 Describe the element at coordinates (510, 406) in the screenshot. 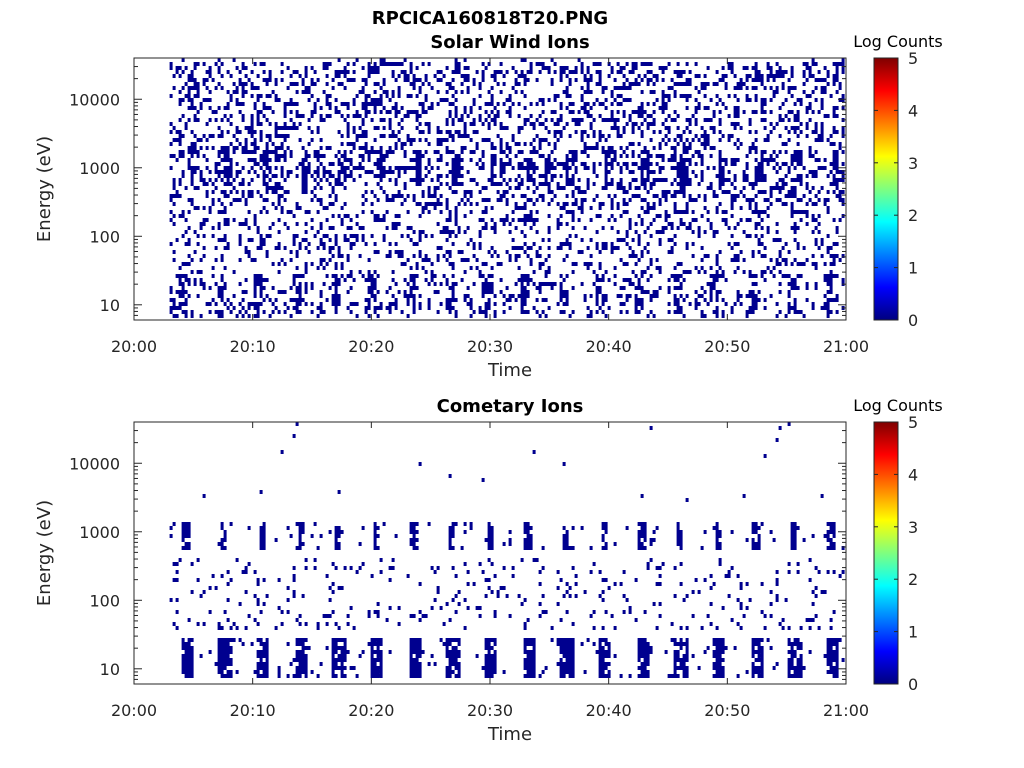

I see `panel-title: Cometary Ions` at that location.